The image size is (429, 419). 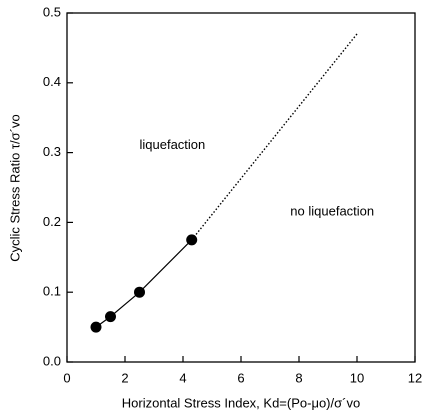 What do you see at coordinates (52, 151) in the screenshot?
I see `y-tick-label: 0.3` at bounding box center [52, 151].